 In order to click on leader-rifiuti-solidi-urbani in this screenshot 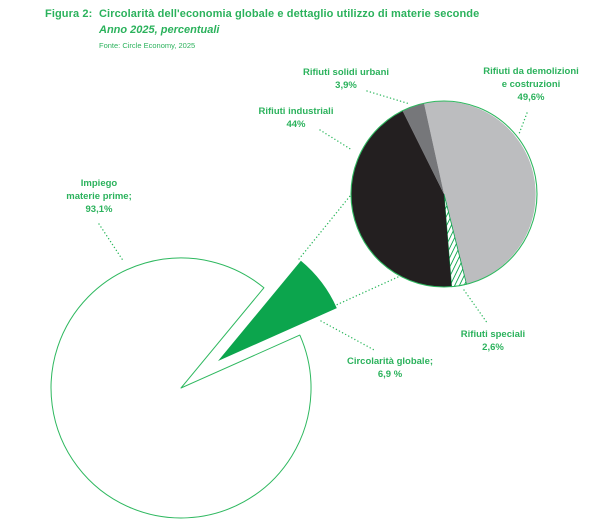, I will do `click(388, 97)`.